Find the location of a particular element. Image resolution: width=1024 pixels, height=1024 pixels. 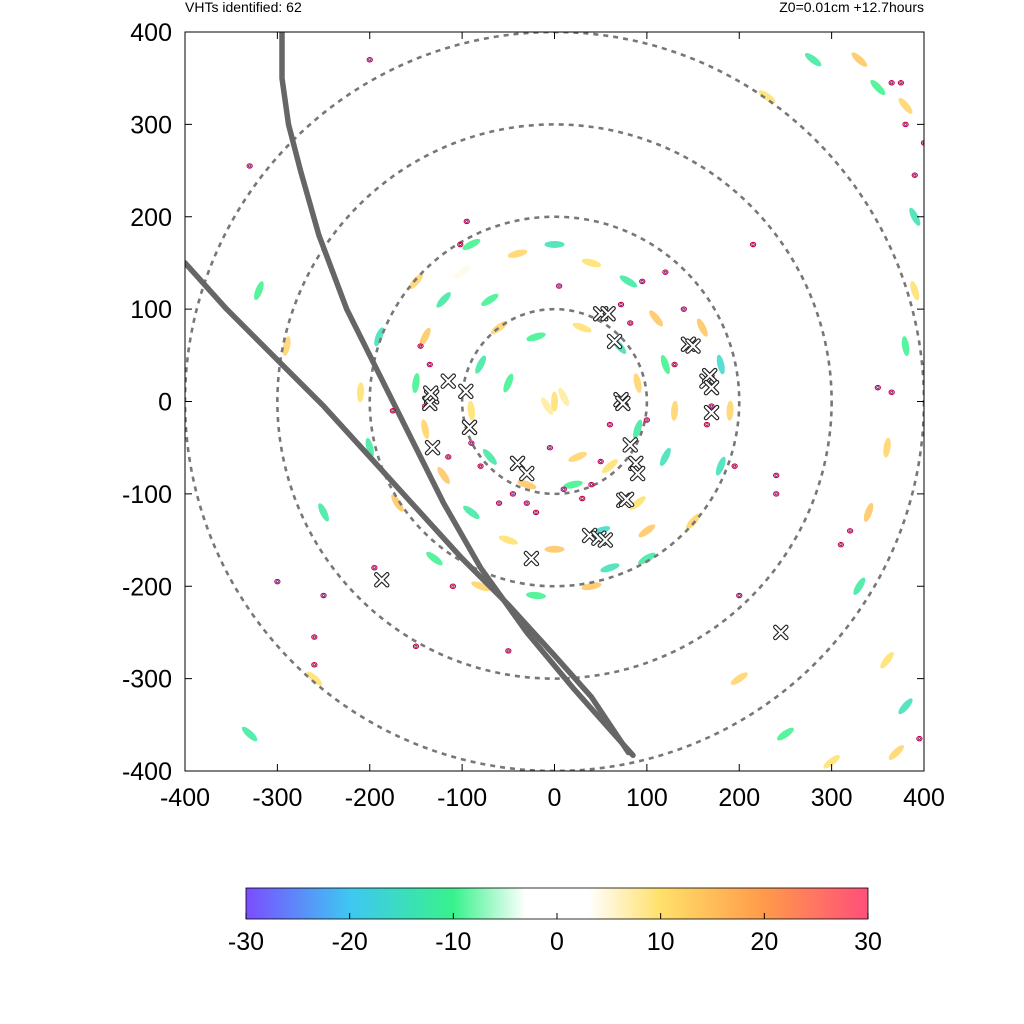

x-tick-label: 0 is located at coordinates (555, 798).